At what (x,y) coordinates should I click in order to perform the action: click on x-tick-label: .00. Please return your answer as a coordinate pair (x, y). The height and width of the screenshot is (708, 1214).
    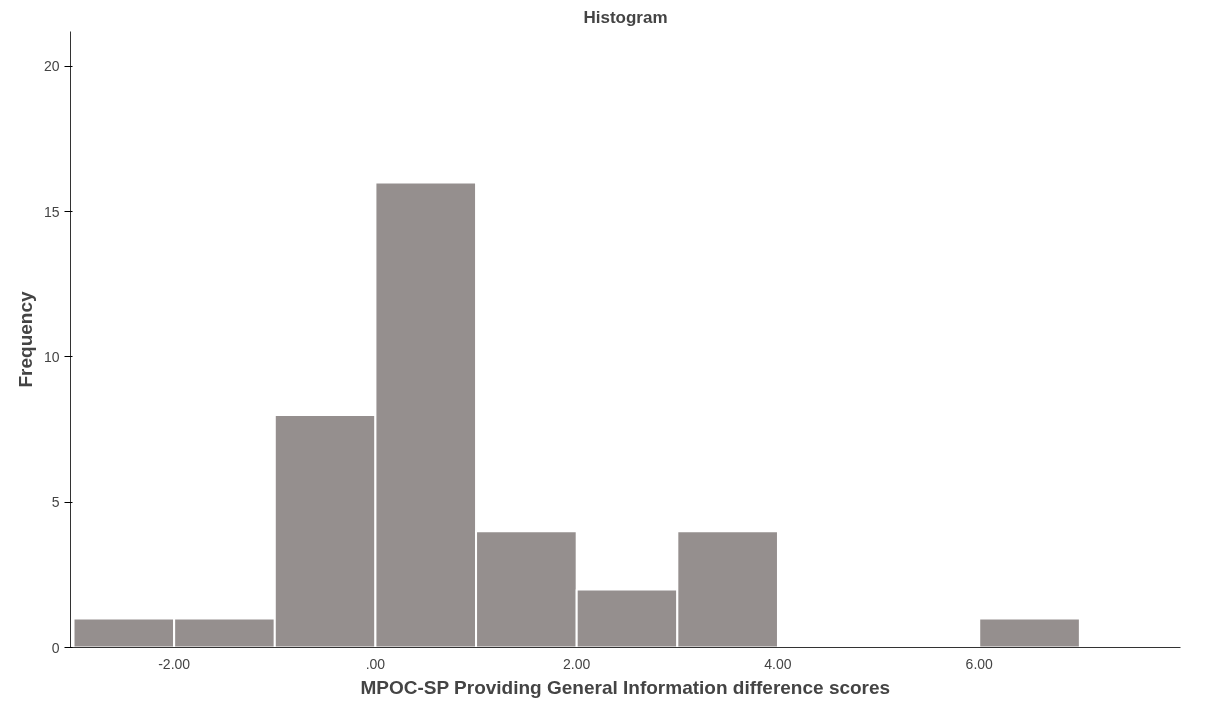
    Looking at the image, I should click on (375, 663).